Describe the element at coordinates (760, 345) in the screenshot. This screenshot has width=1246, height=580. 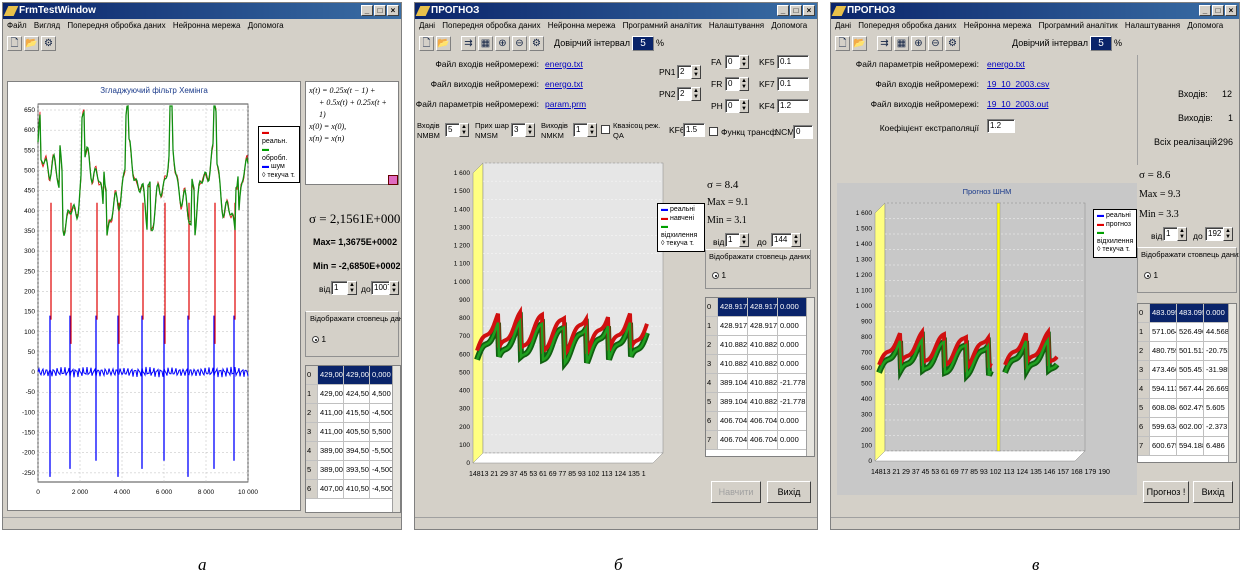
I see `table-row: 2 410.882 410.882 0.000` at that location.